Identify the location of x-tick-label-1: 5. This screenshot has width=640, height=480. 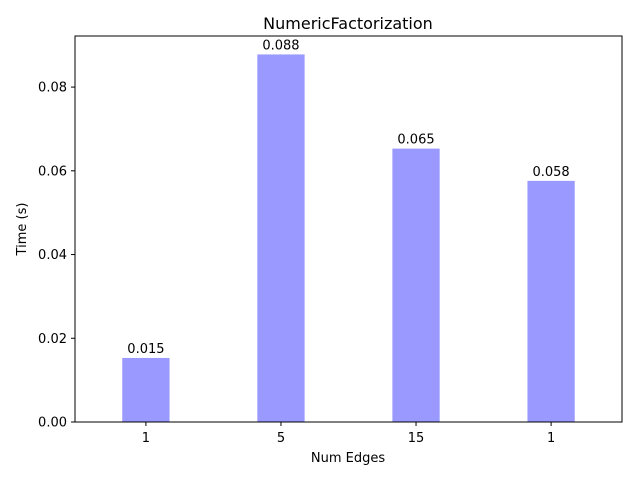
(281, 438).